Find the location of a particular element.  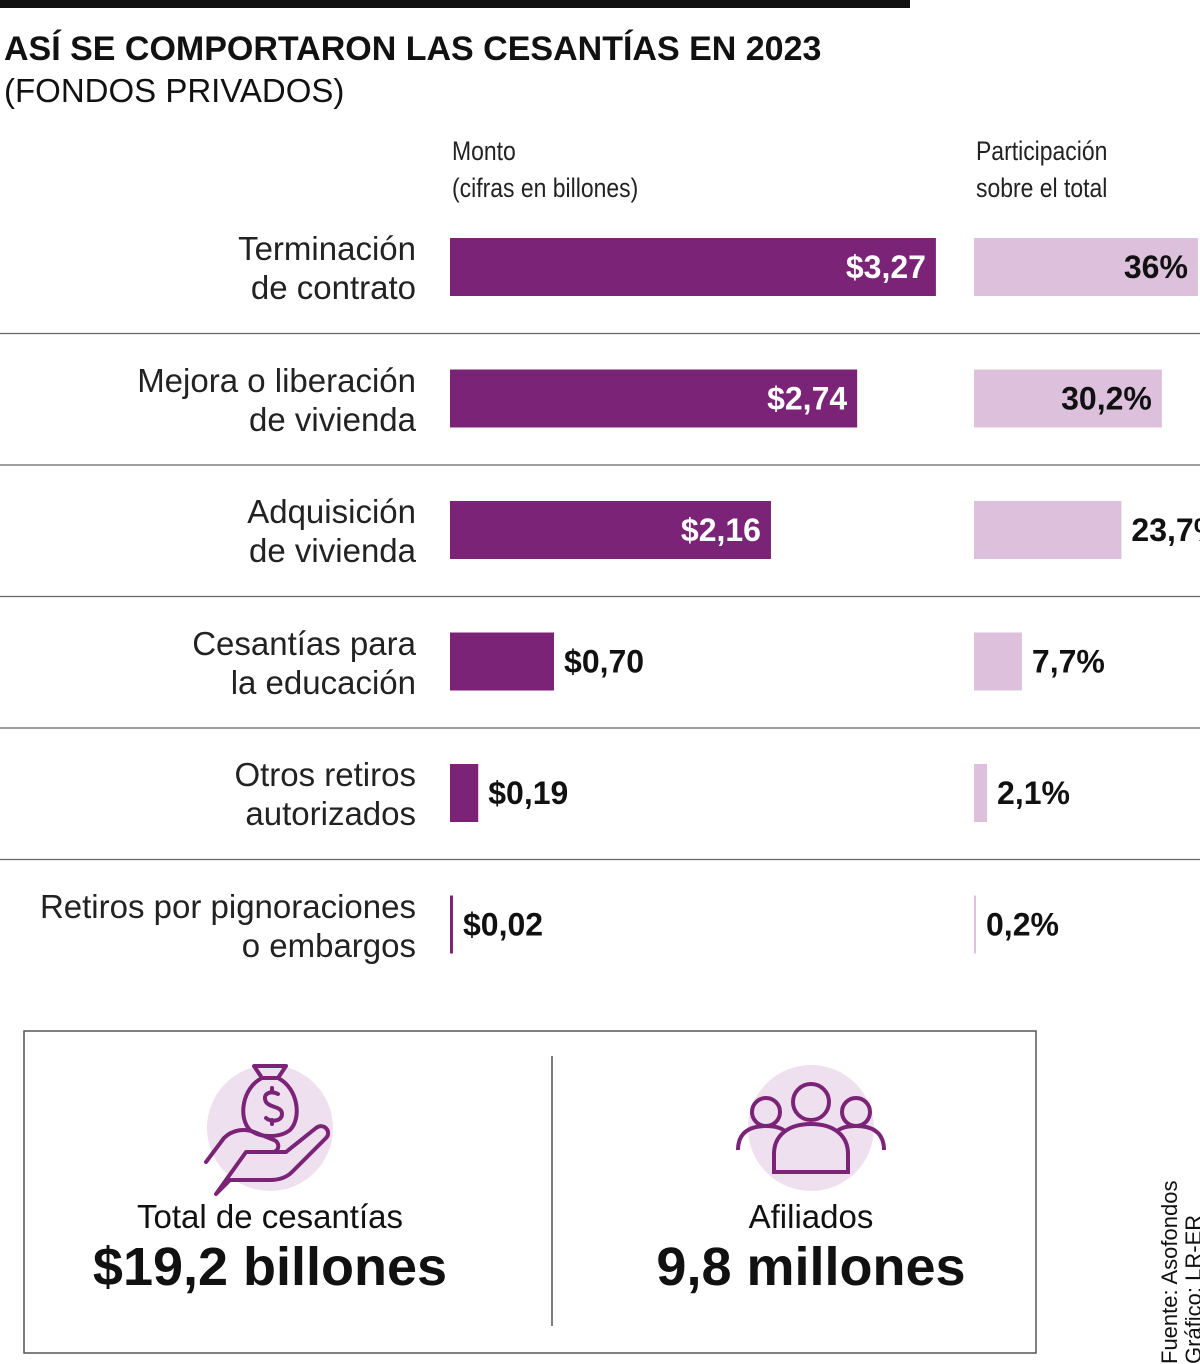

value-label: 0,2% is located at coordinates (1022, 925).